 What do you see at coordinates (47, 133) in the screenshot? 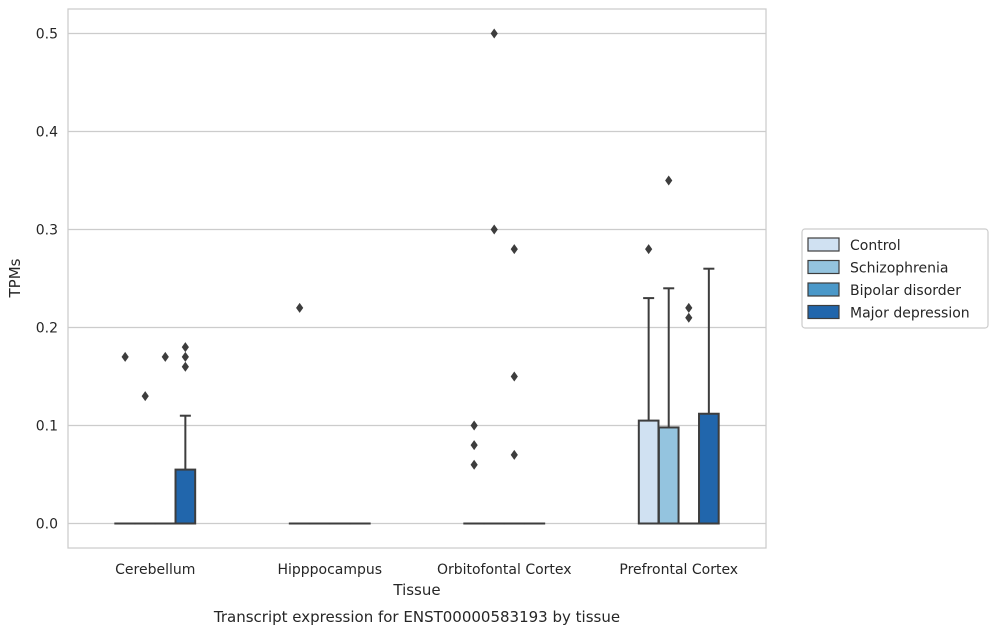
I see `y-tick-label: 0.4` at bounding box center [47, 133].